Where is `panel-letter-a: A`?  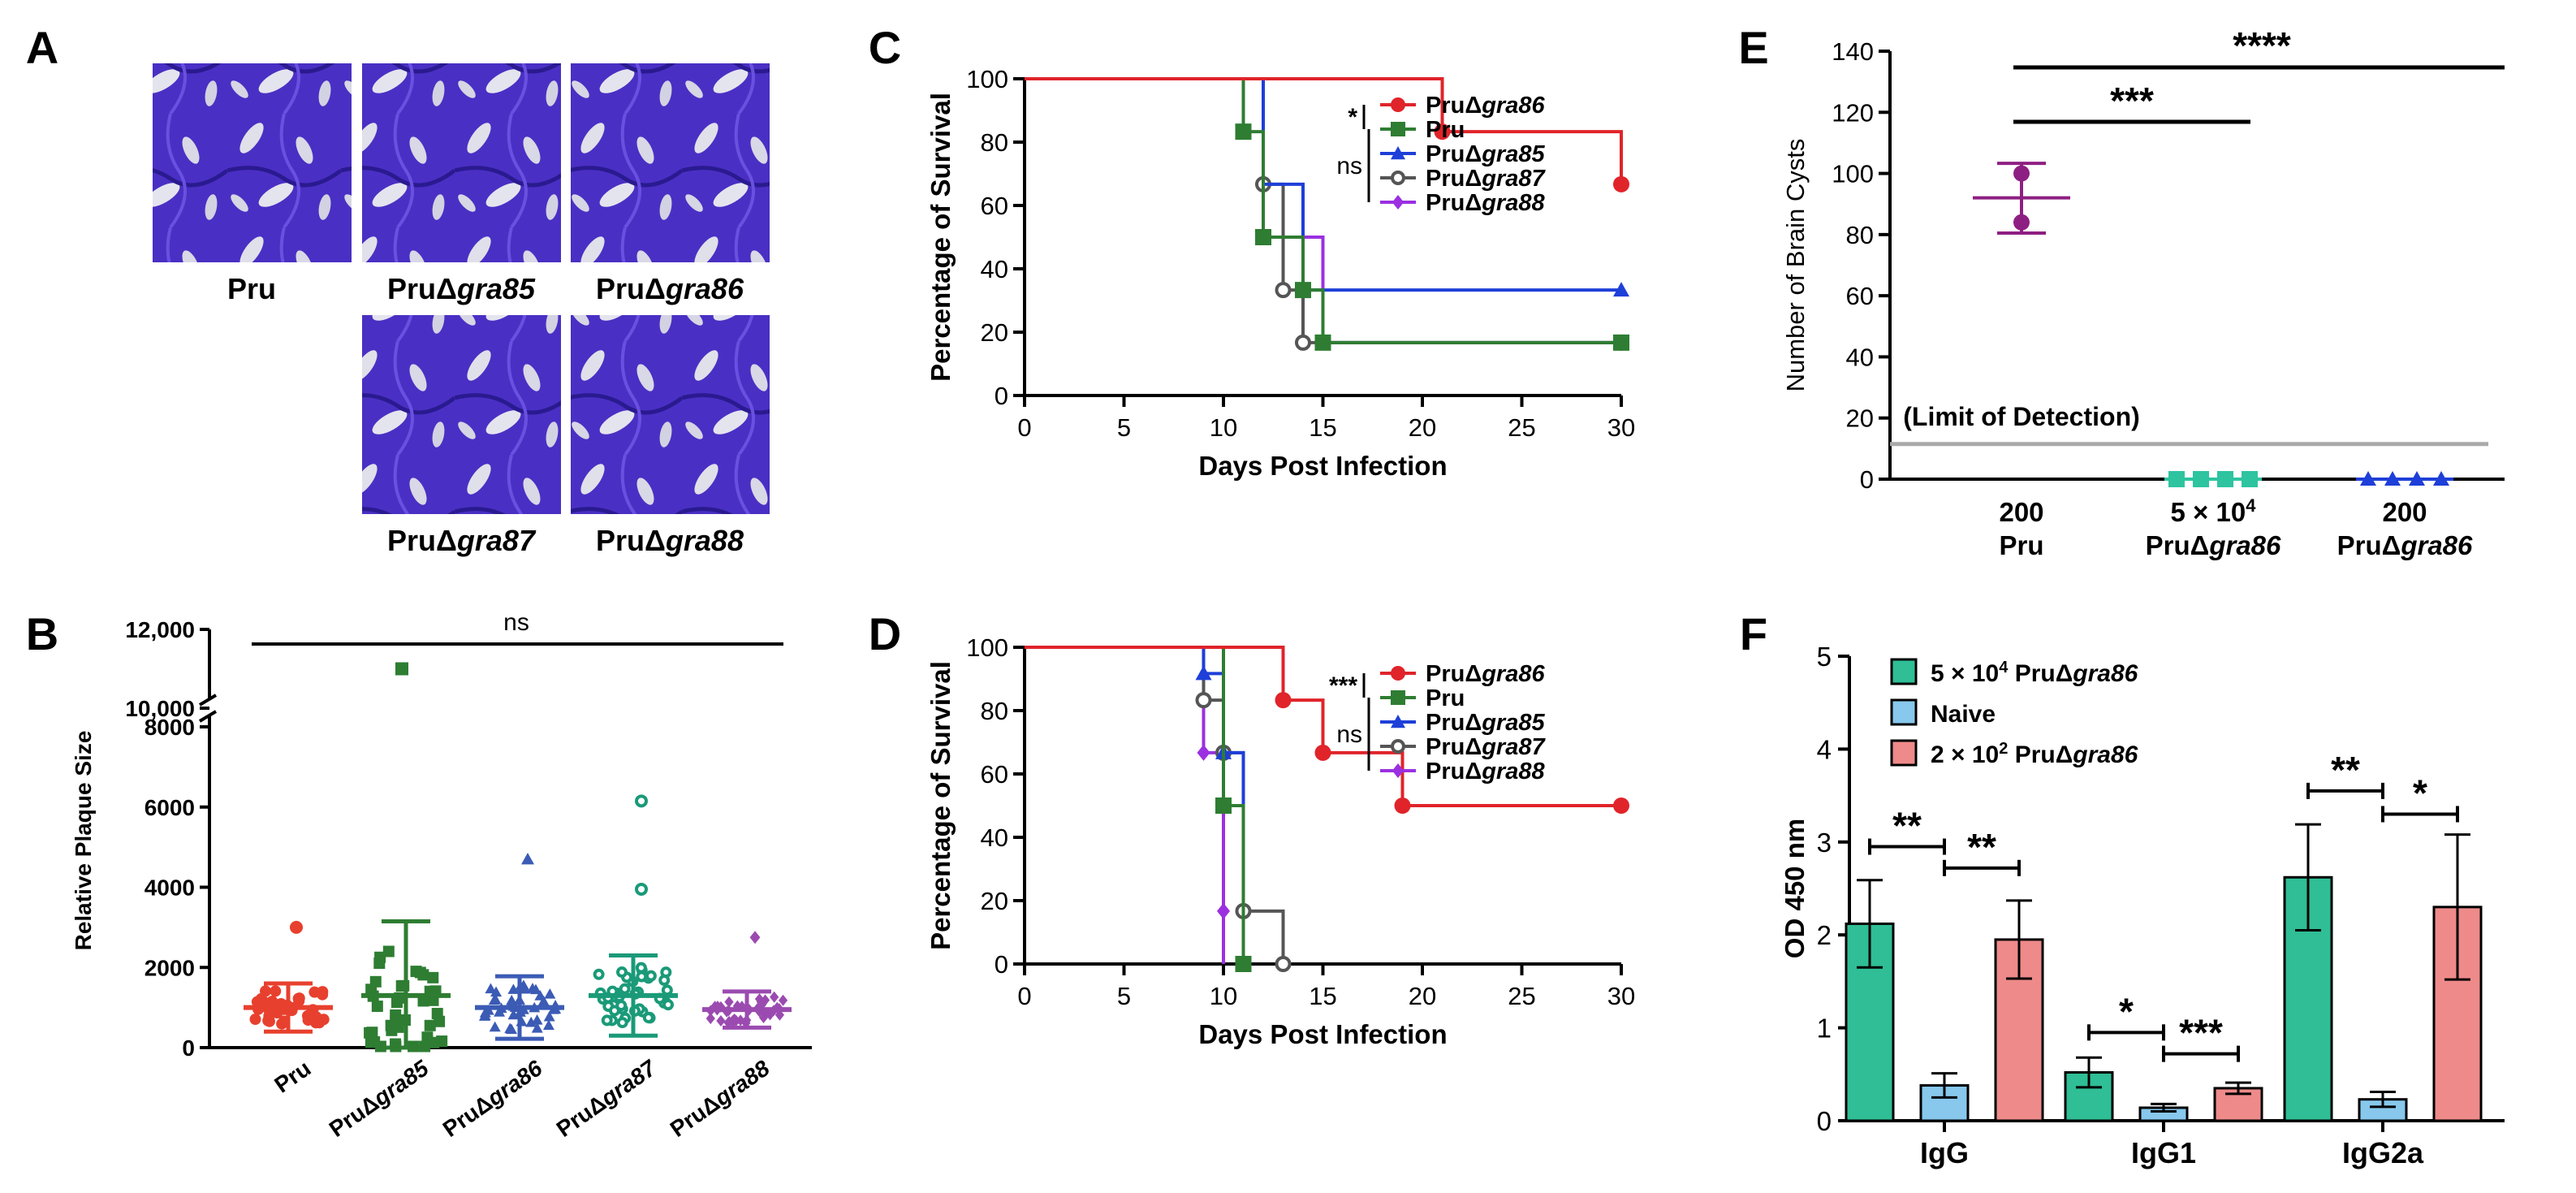
panel-letter-a: A is located at coordinates (42, 47).